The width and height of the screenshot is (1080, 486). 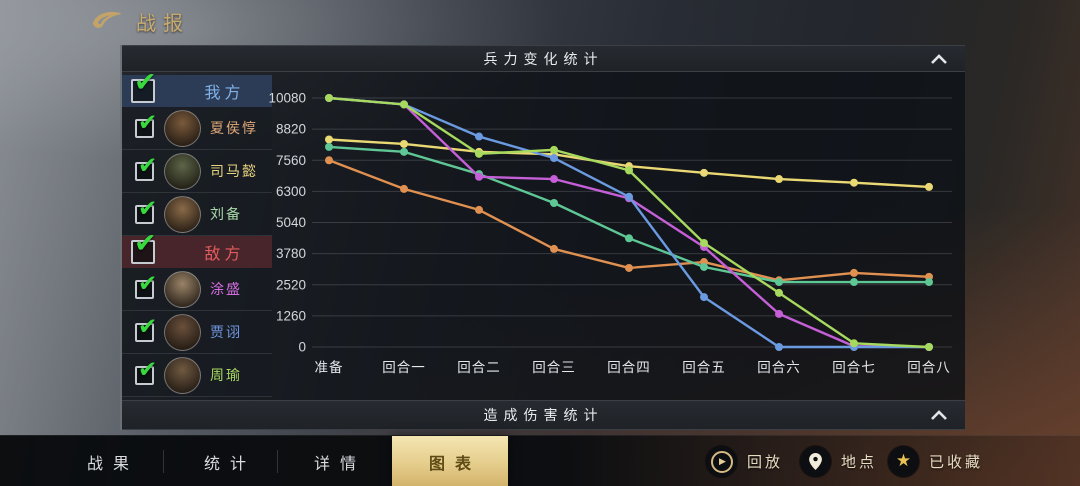 I want to click on sidebar-group-ours: ✔ 我方, so click(x=197, y=88).